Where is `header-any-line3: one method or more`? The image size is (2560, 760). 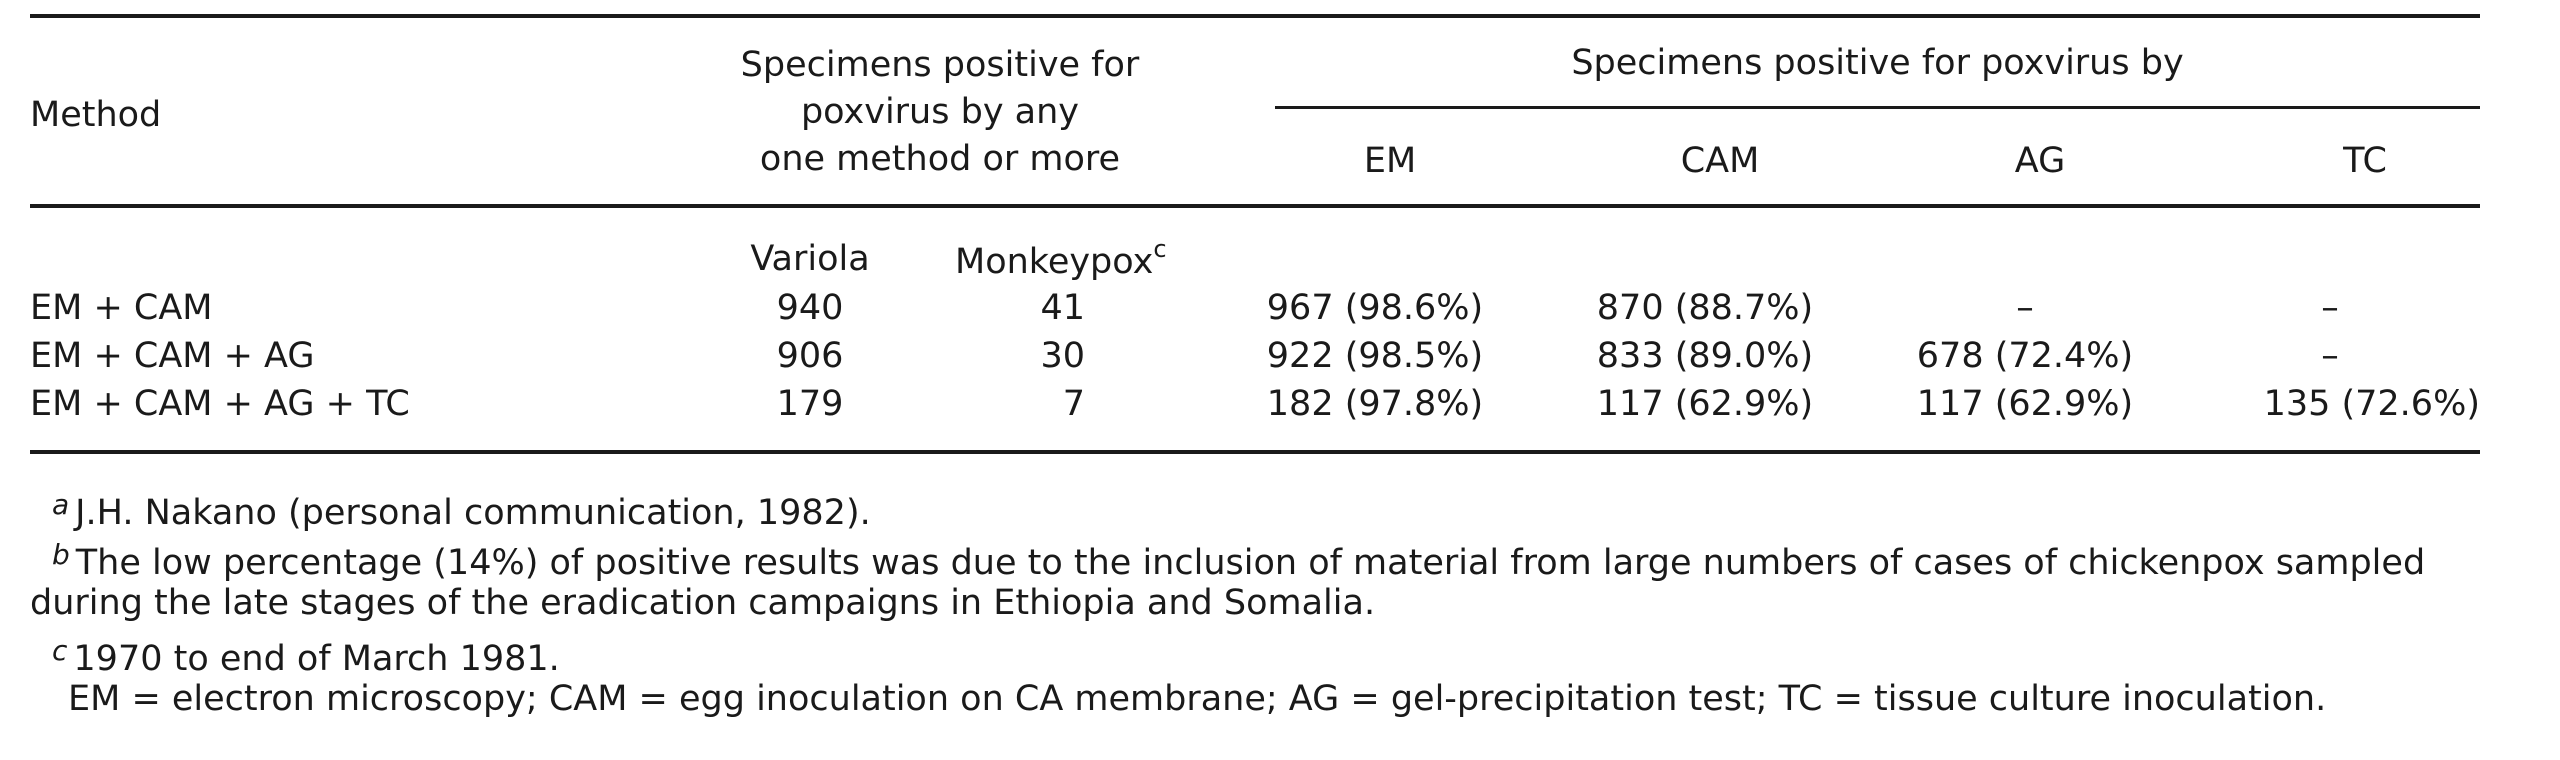
header-any-line3: one method or more is located at coordinates (940, 159).